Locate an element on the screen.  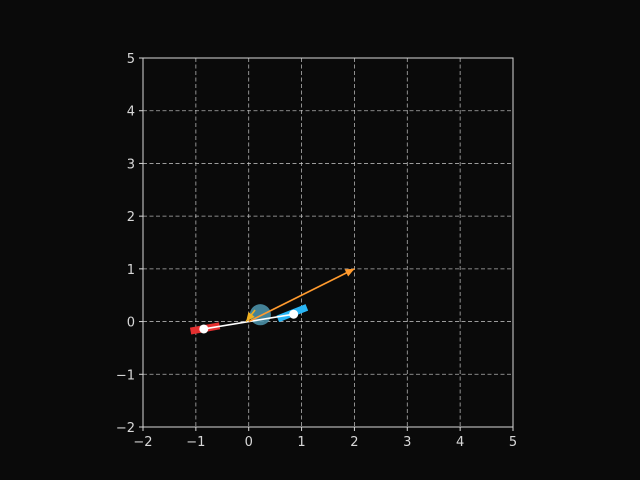
y-tick-label: 2 is located at coordinates (131, 217).